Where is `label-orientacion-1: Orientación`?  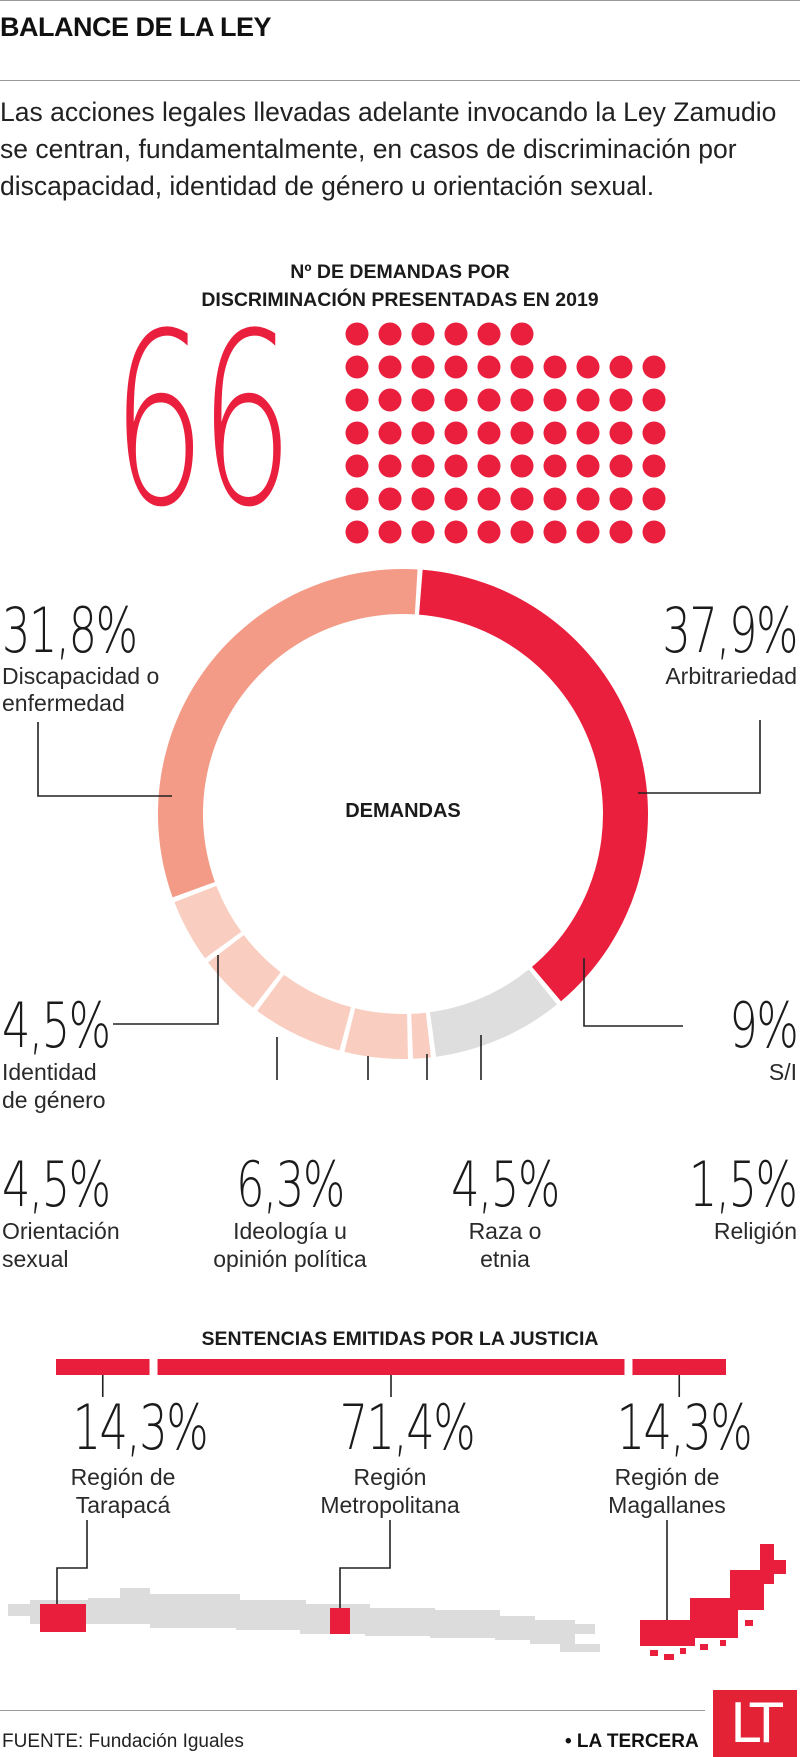 label-orientacion-1: Orientación is located at coordinates (61, 1231).